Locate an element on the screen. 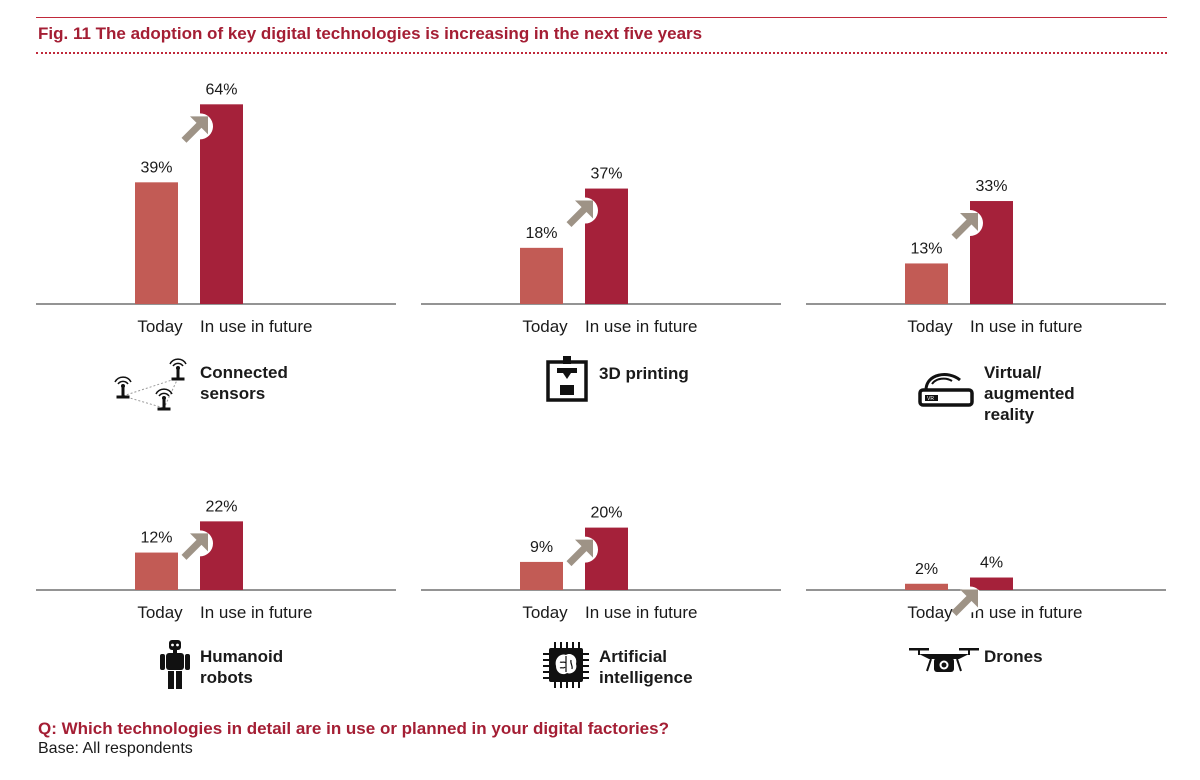  drone-icon is located at coordinates (944, 662).